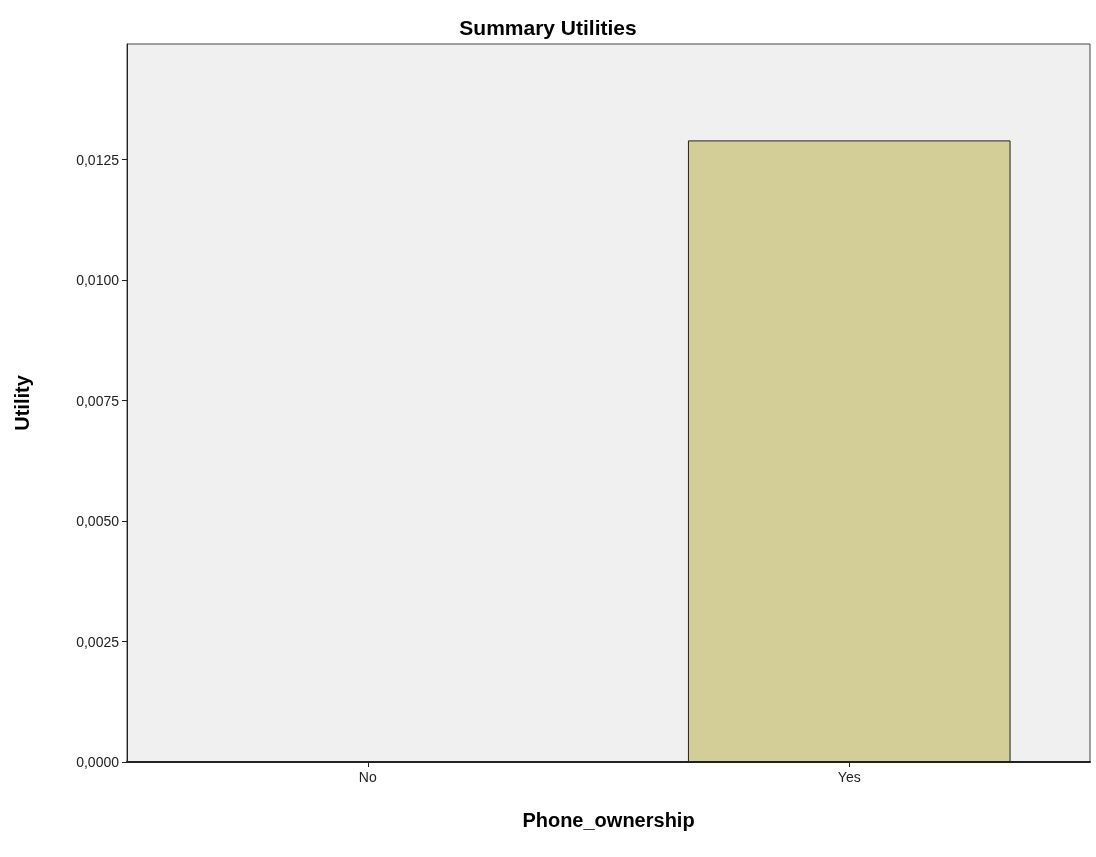 This screenshot has height=857, width=1096. Describe the element at coordinates (98, 762) in the screenshot. I see `y-tick-label: 0,0000` at that location.